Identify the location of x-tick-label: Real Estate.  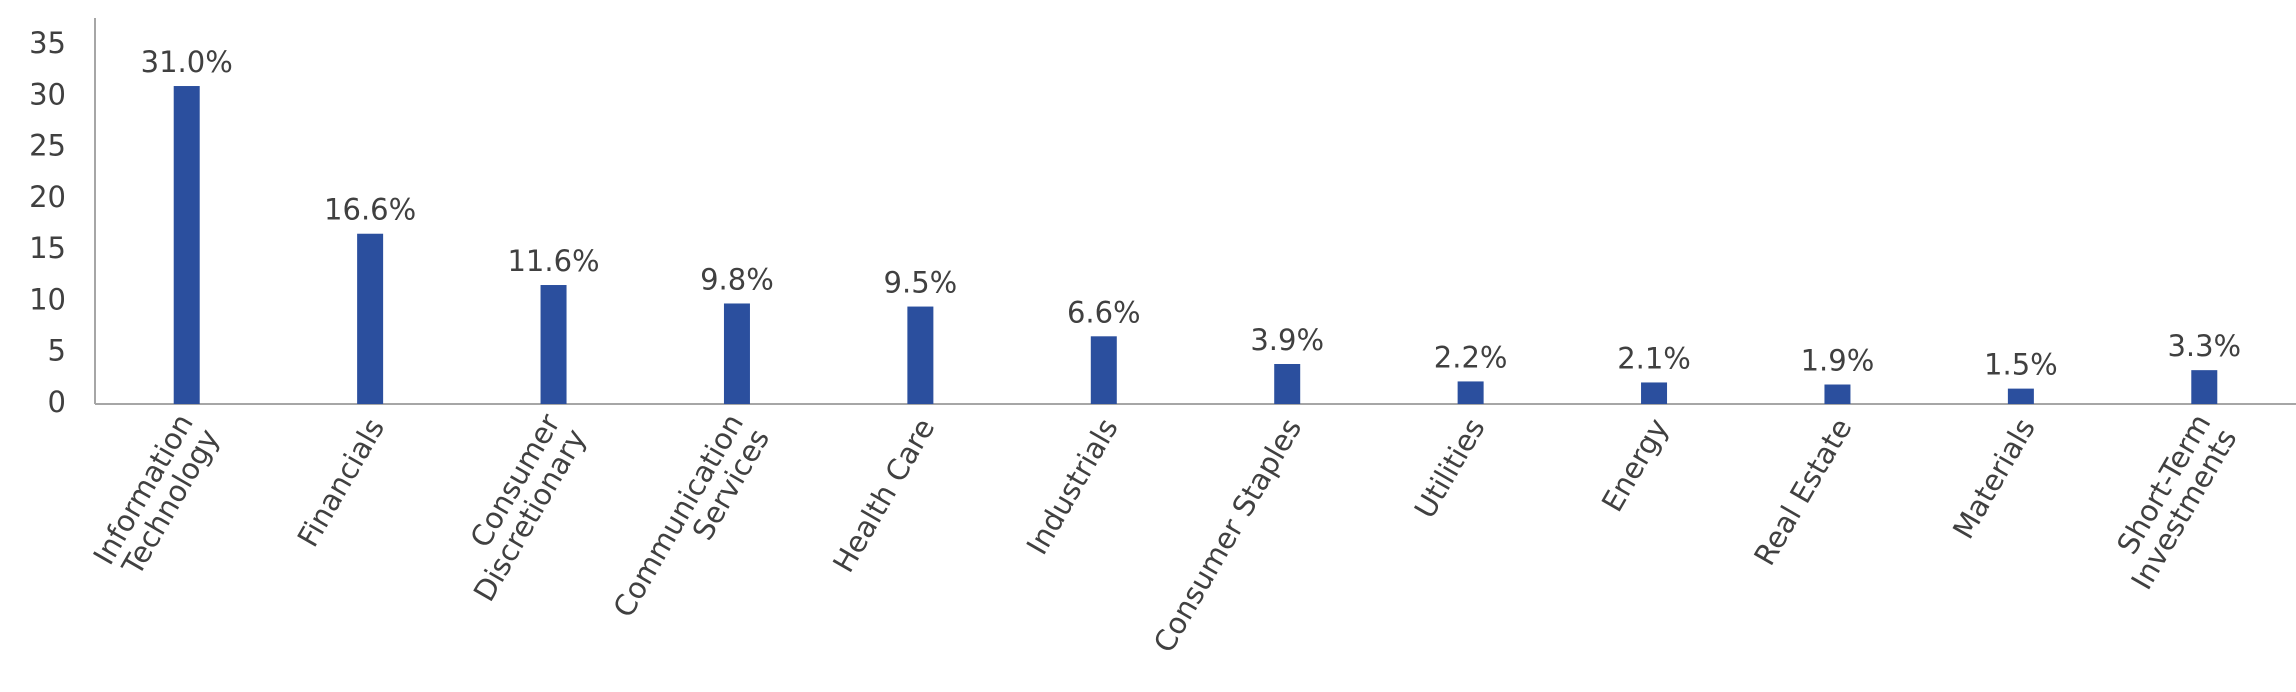
(1802, 492).